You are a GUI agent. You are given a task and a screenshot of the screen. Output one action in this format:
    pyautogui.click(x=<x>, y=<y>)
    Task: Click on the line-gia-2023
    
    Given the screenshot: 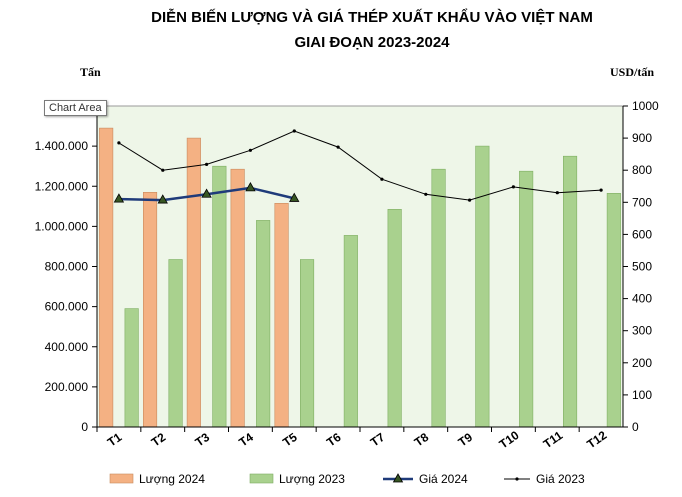 What is the action you would take?
    pyautogui.click(x=360, y=165)
    